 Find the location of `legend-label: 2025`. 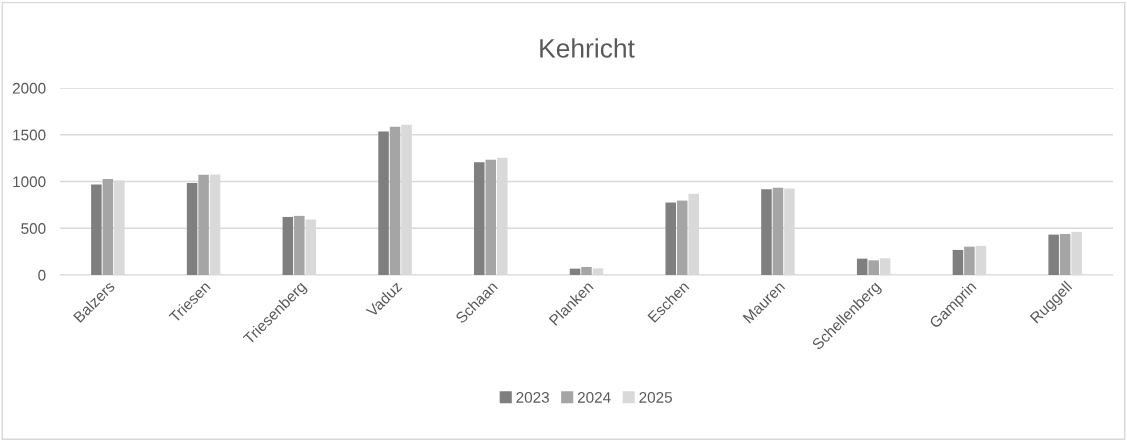

legend-label: 2025 is located at coordinates (655, 397).